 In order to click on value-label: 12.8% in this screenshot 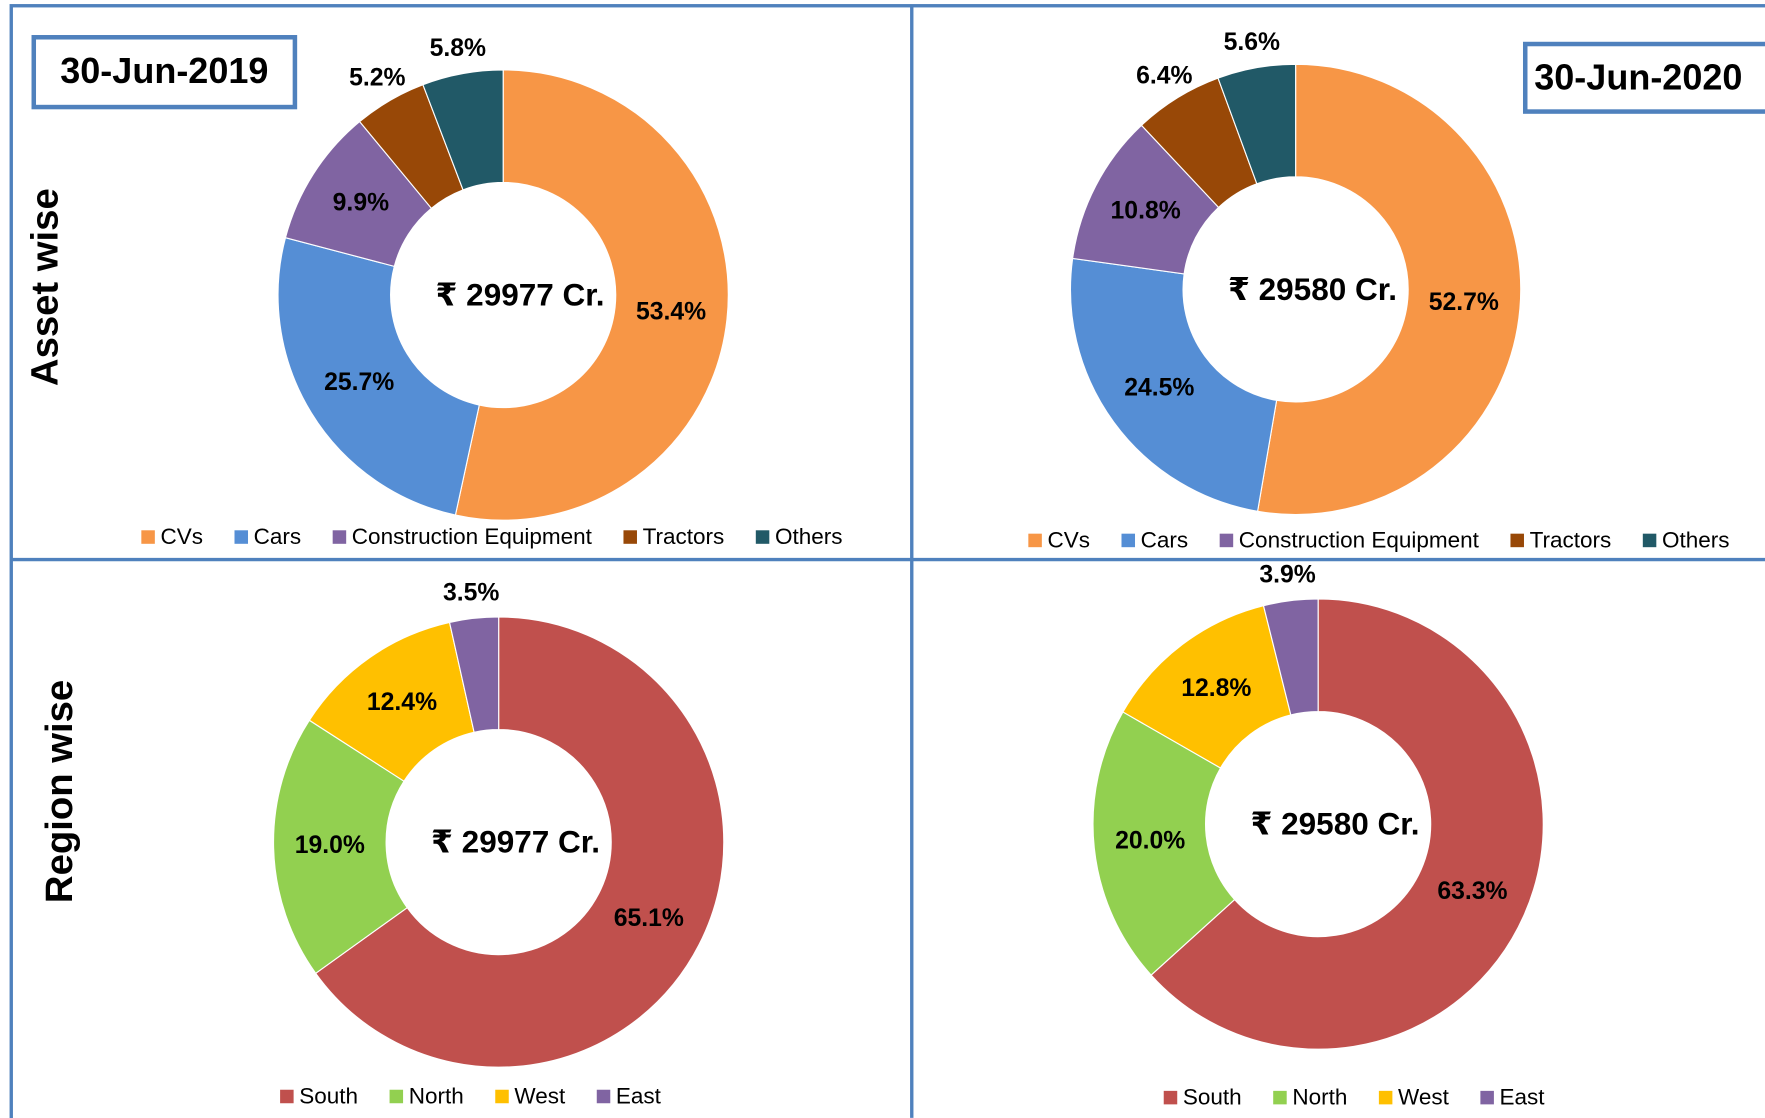, I will do `click(1216, 688)`.